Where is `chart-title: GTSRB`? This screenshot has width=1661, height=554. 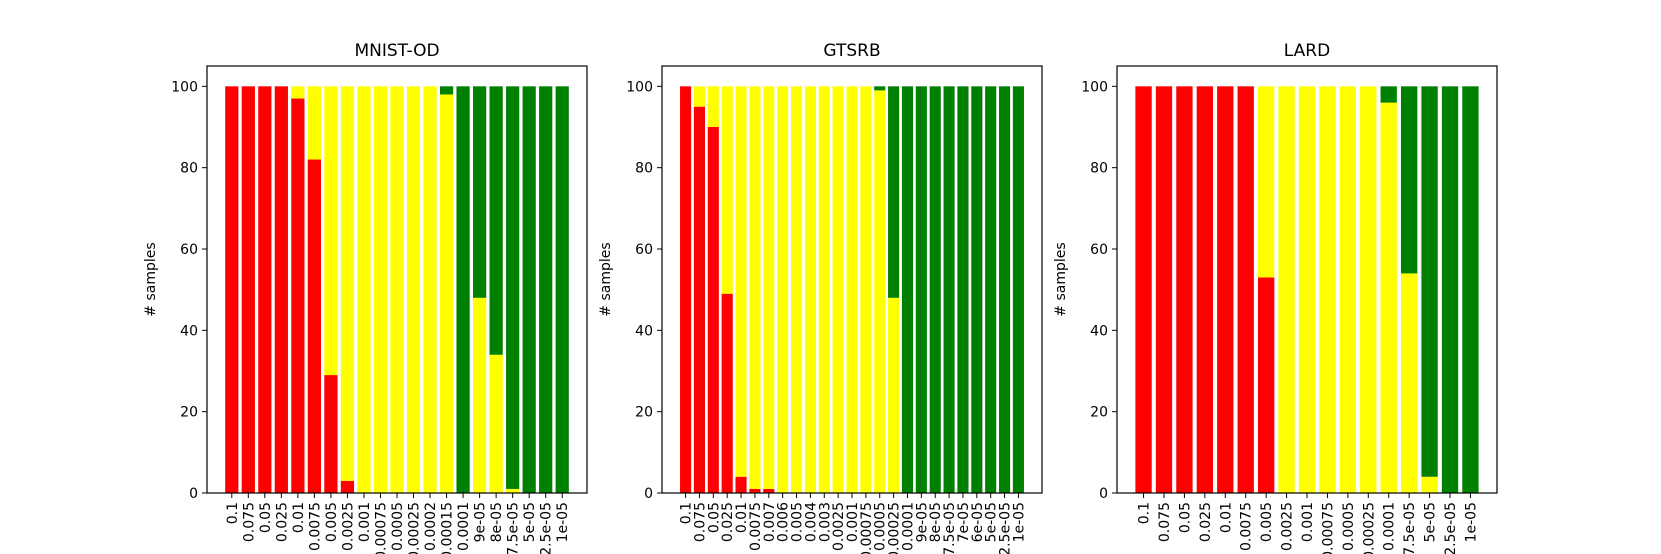 chart-title: GTSRB is located at coordinates (851, 51).